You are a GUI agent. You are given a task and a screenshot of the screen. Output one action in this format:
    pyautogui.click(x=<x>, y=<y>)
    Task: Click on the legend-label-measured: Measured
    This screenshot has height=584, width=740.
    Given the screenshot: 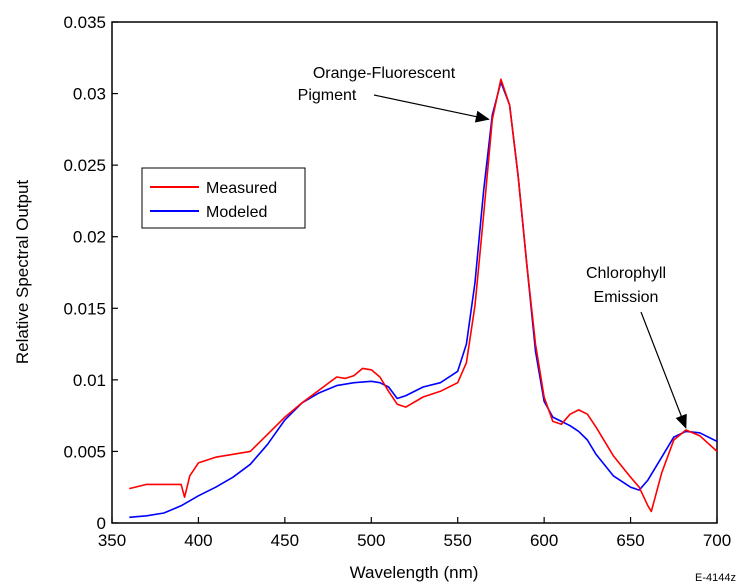 What is the action you would take?
    pyautogui.click(x=241, y=188)
    